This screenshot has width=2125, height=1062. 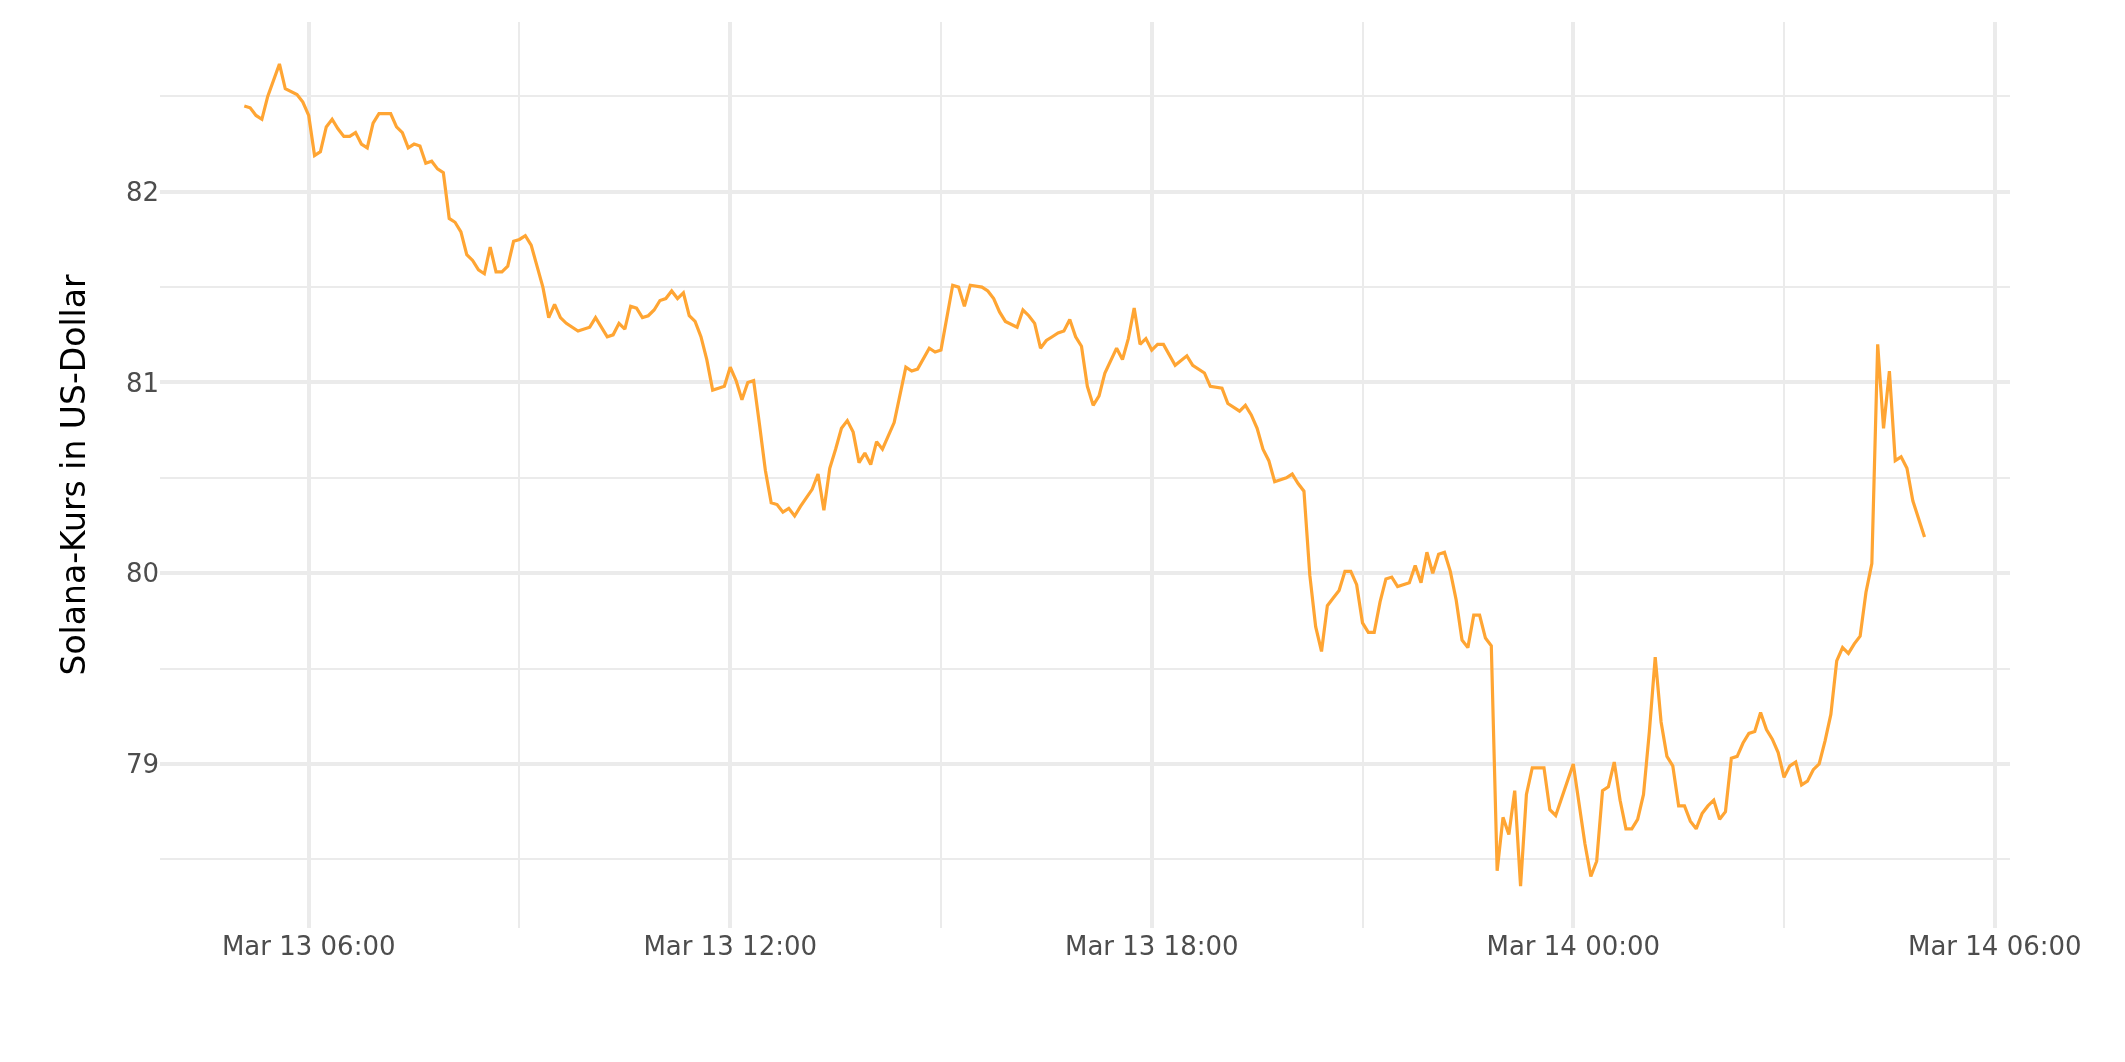 What do you see at coordinates (142, 573) in the screenshot?
I see `y-tick-label: 80` at bounding box center [142, 573].